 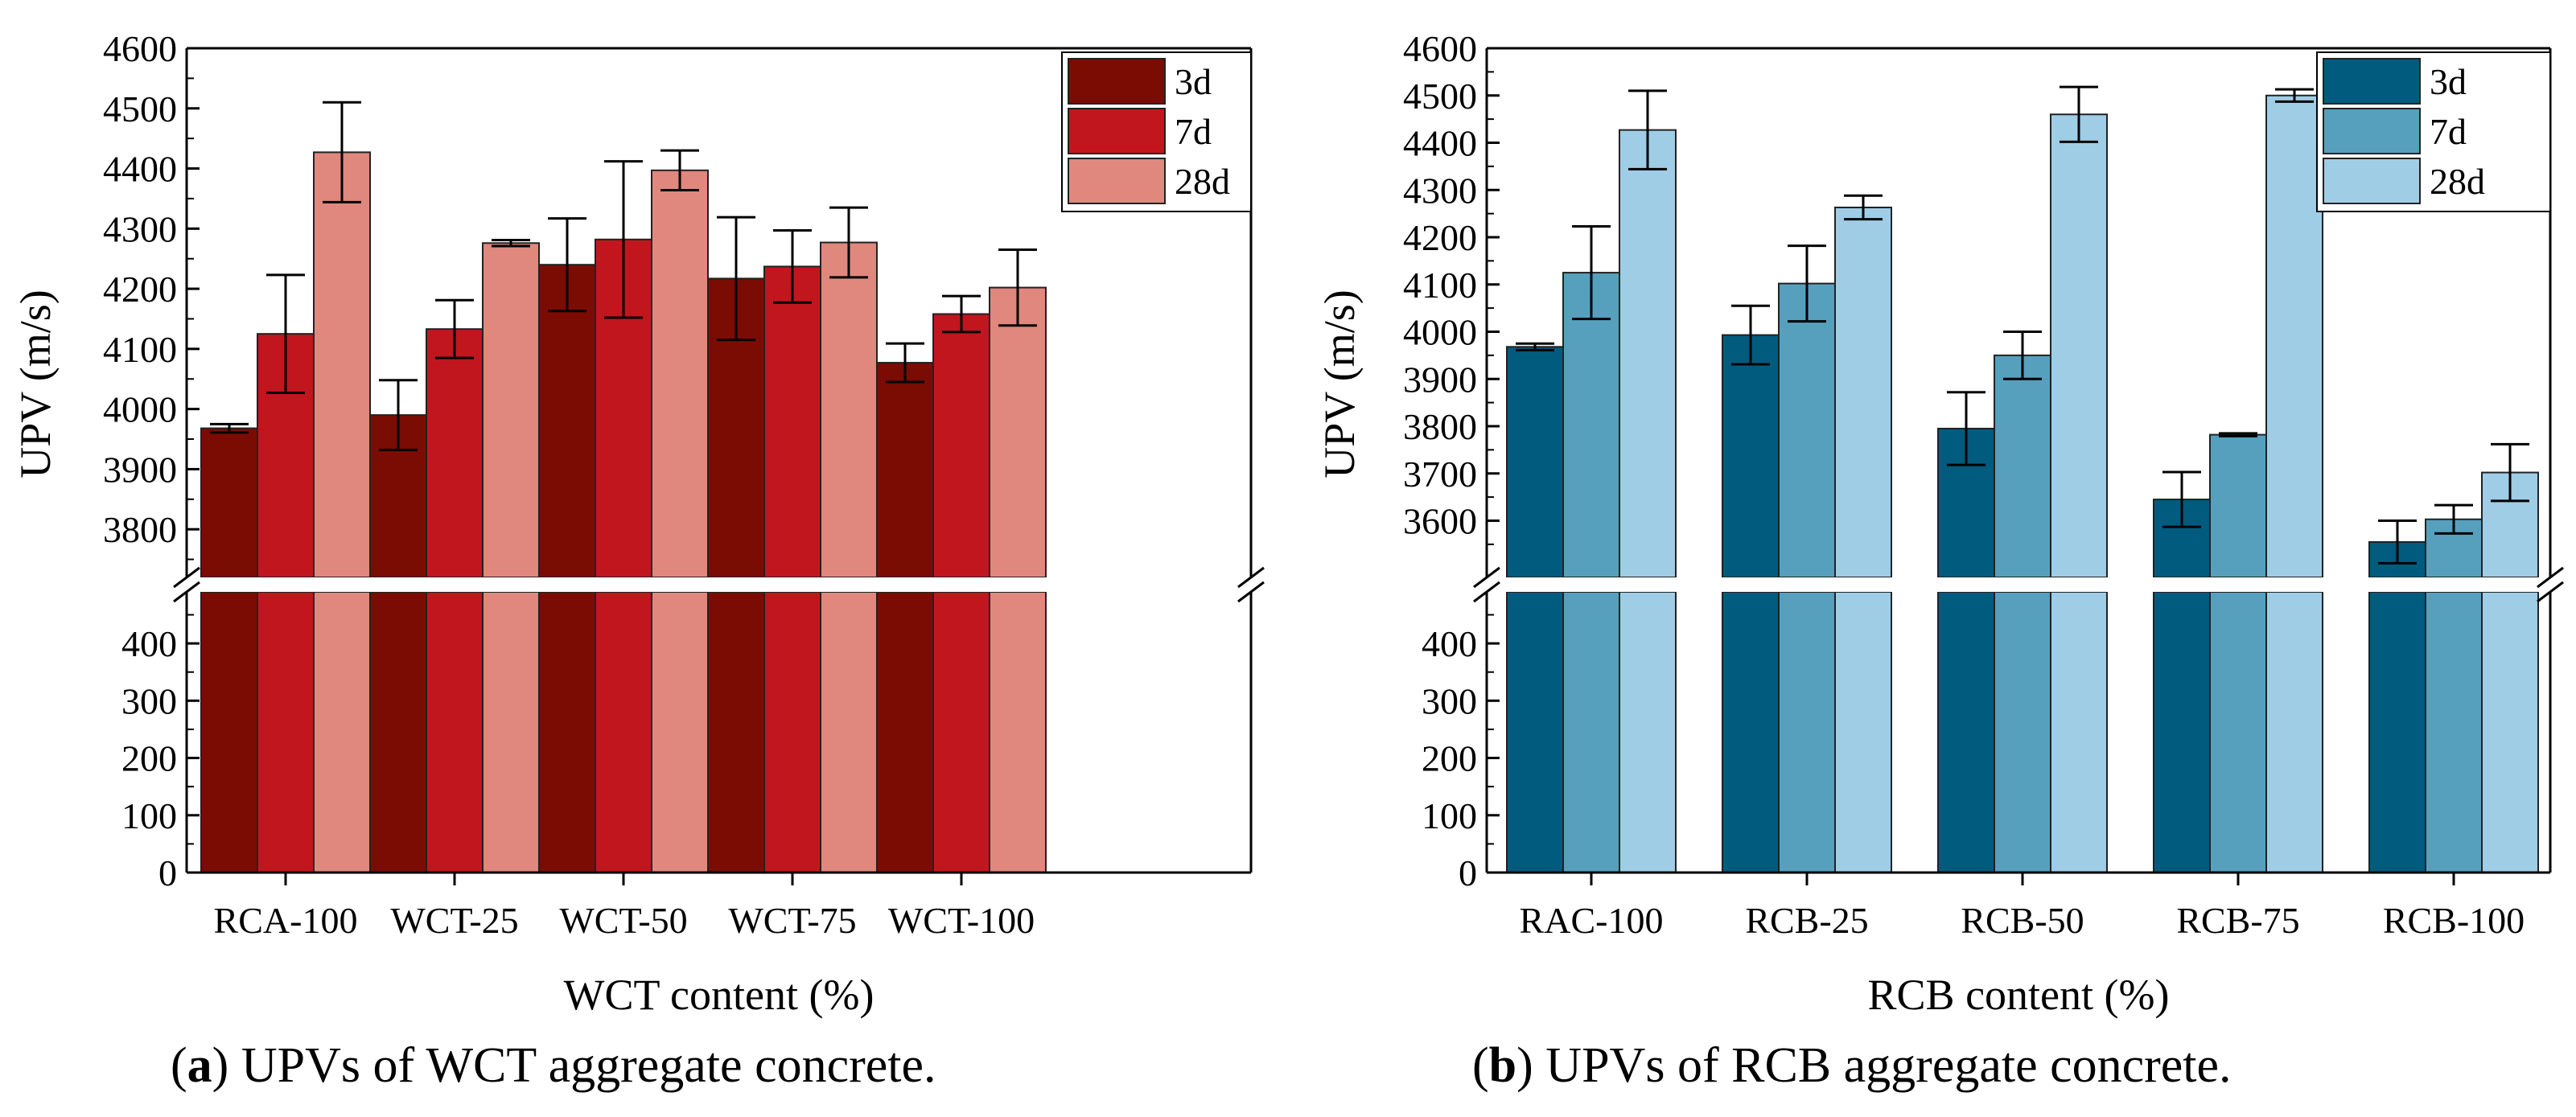 What do you see at coordinates (961, 920) in the screenshot?
I see `x-tick-label: WCT-100` at bounding box center [961, 920].